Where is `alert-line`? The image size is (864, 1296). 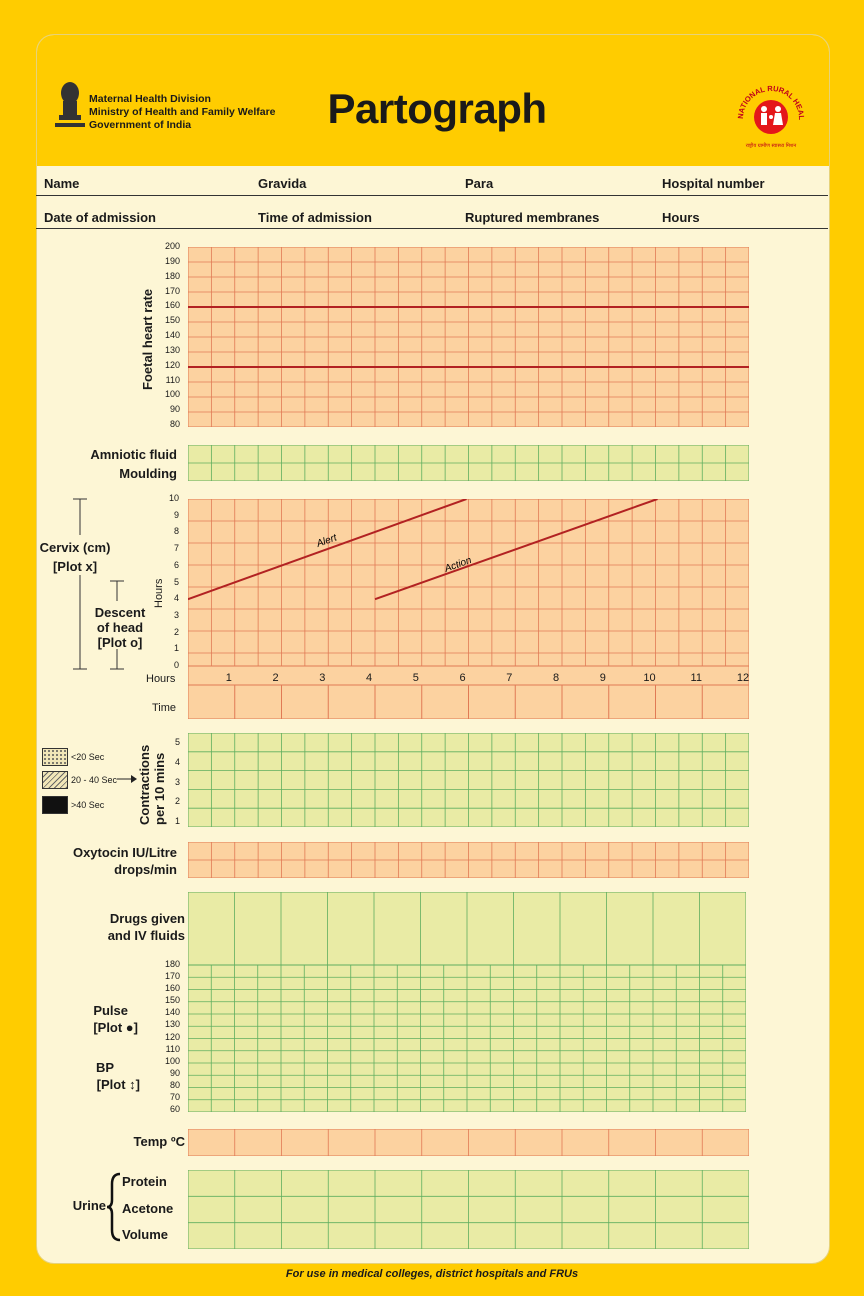 alert-line is located at coordinates (327, 550).